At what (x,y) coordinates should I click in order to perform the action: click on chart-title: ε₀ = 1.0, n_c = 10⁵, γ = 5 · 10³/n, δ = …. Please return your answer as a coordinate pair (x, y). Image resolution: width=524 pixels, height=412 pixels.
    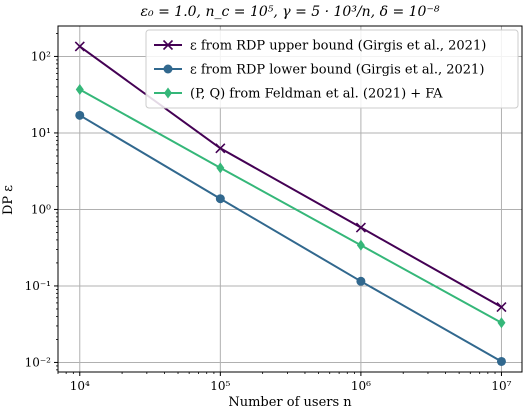
    Looking at the image, I should click on (290, 12).